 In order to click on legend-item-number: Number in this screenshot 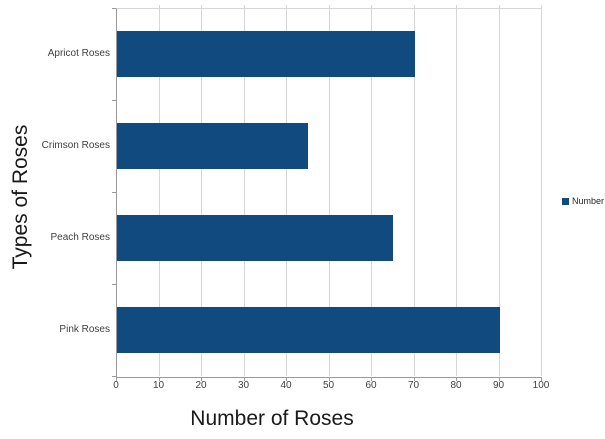, I will do `click(583, 201)`.